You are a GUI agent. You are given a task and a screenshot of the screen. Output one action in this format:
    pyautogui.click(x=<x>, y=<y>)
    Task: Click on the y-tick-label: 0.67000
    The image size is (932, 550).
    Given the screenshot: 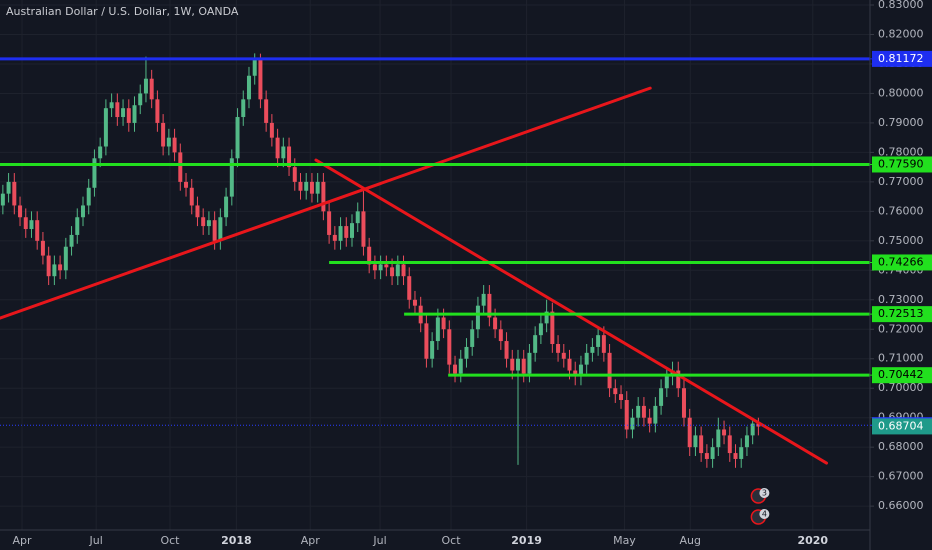 What is the action you would take?
    pyautogui.click(x=901, y=476)
    